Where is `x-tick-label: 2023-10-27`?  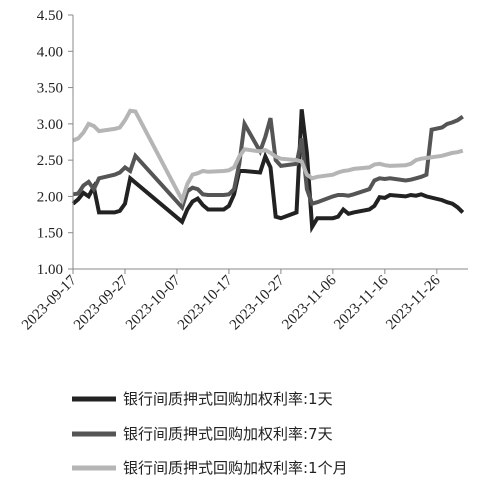 x-tick-label: 2023-10-27 is located at coordinates (257, 302).